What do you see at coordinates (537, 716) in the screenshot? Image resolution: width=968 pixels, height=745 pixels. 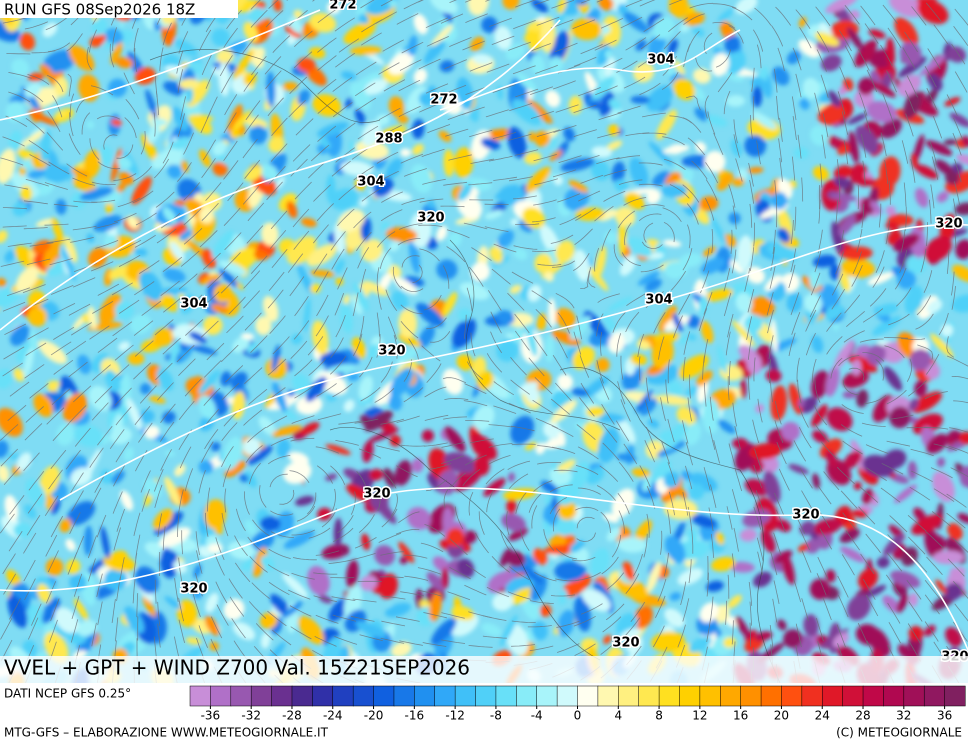 I see `colorbar-tick-label: -4` at bounding box center [537, 716].